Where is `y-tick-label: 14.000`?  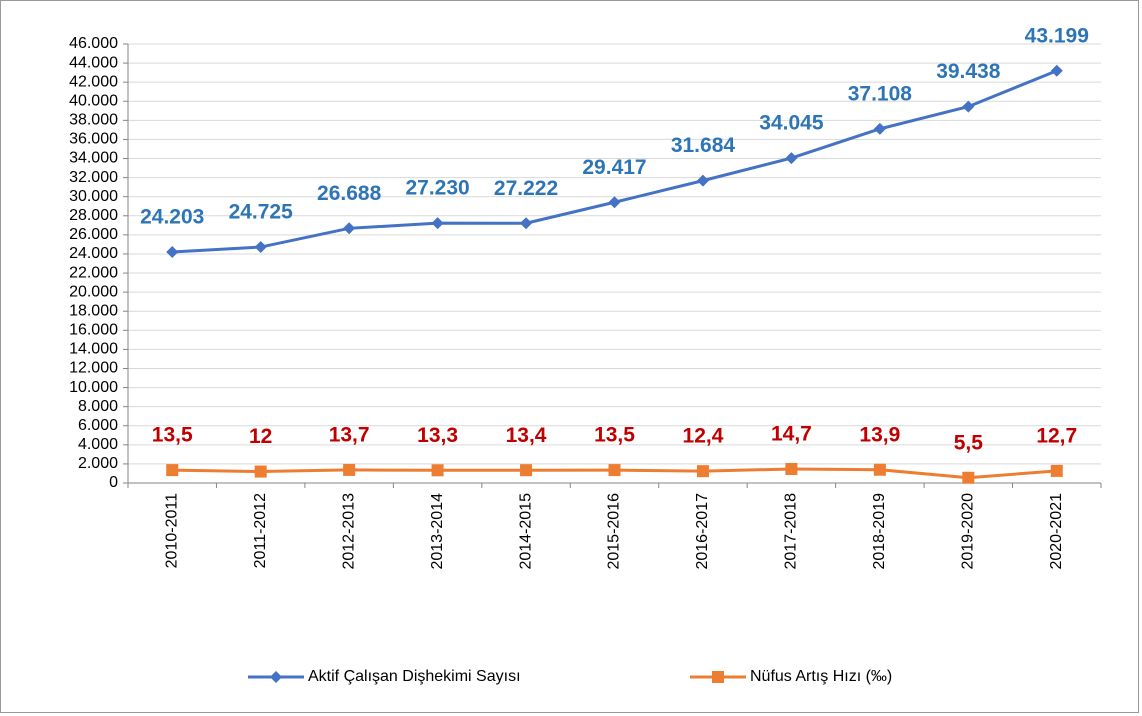 y-tick-label: 14.000 is located at coordinates (93, 349).